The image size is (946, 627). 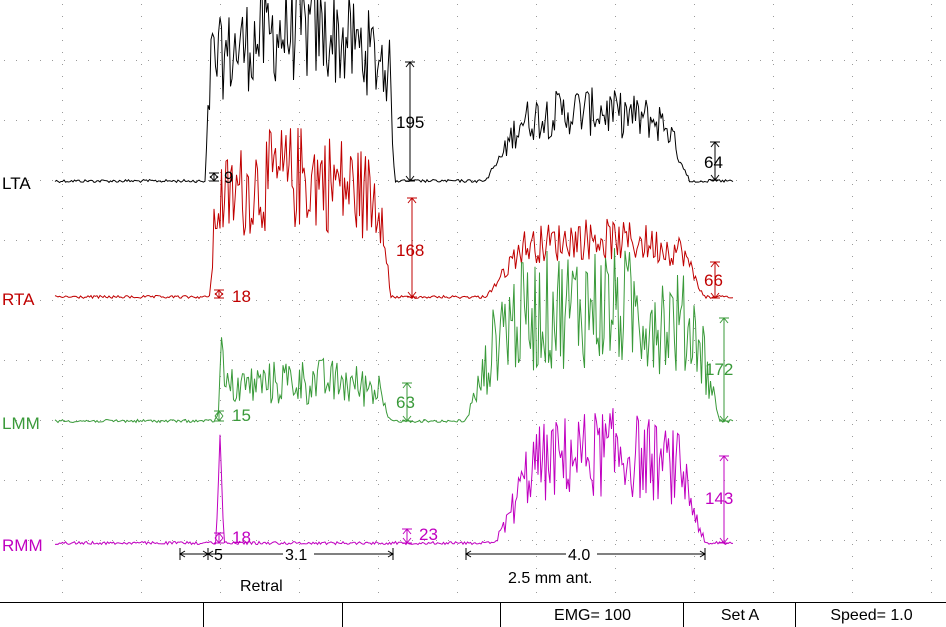 I want to click on amplitude-arrow-bottom, so click(x=410, y=178).